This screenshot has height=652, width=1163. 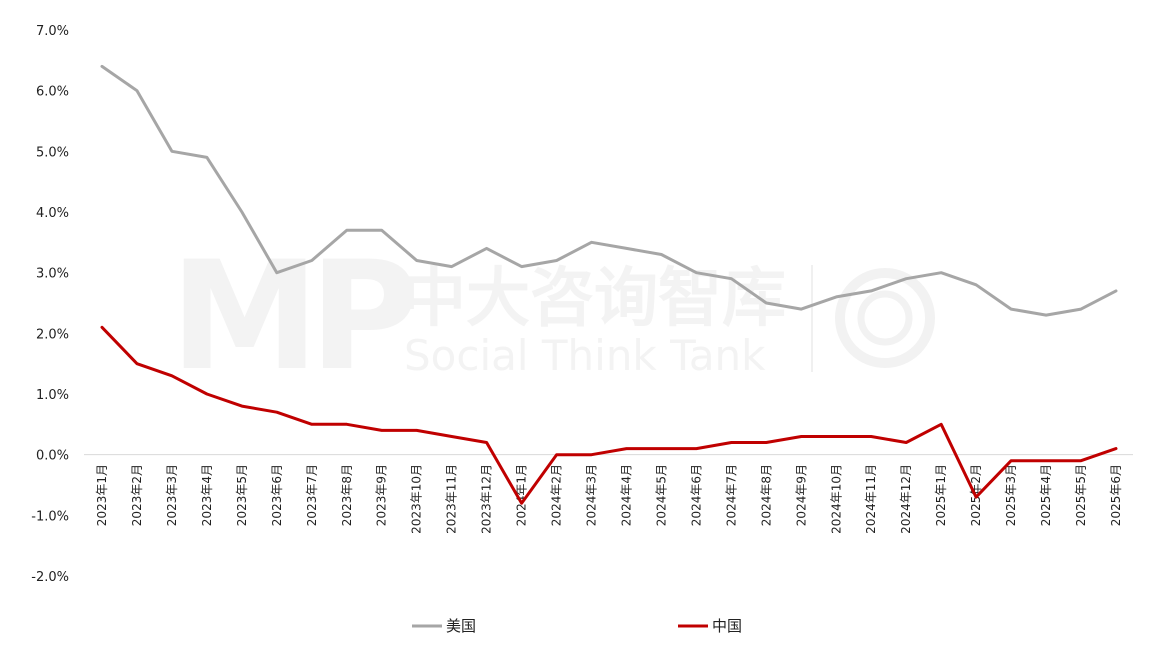 I want to click on x-tick-label: 2023年6月, so click(x=277, y=495).